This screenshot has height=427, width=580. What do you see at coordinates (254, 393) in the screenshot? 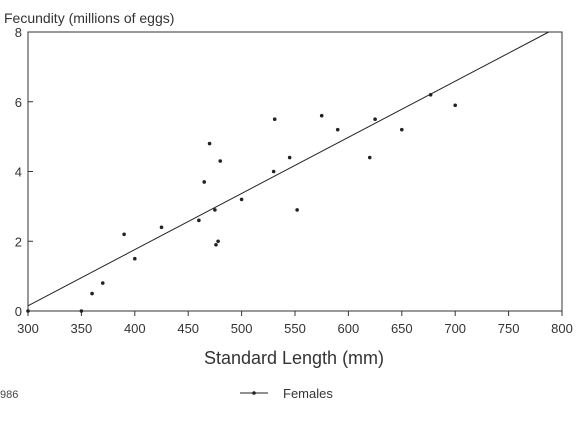
I see `legend-marker` at bounding box center [254, 393].